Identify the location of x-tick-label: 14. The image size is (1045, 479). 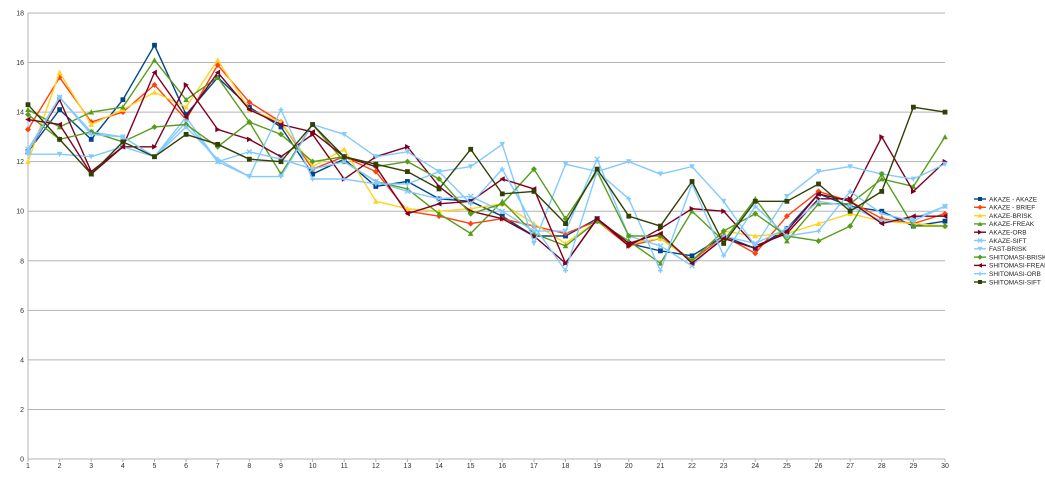
(439, 466).